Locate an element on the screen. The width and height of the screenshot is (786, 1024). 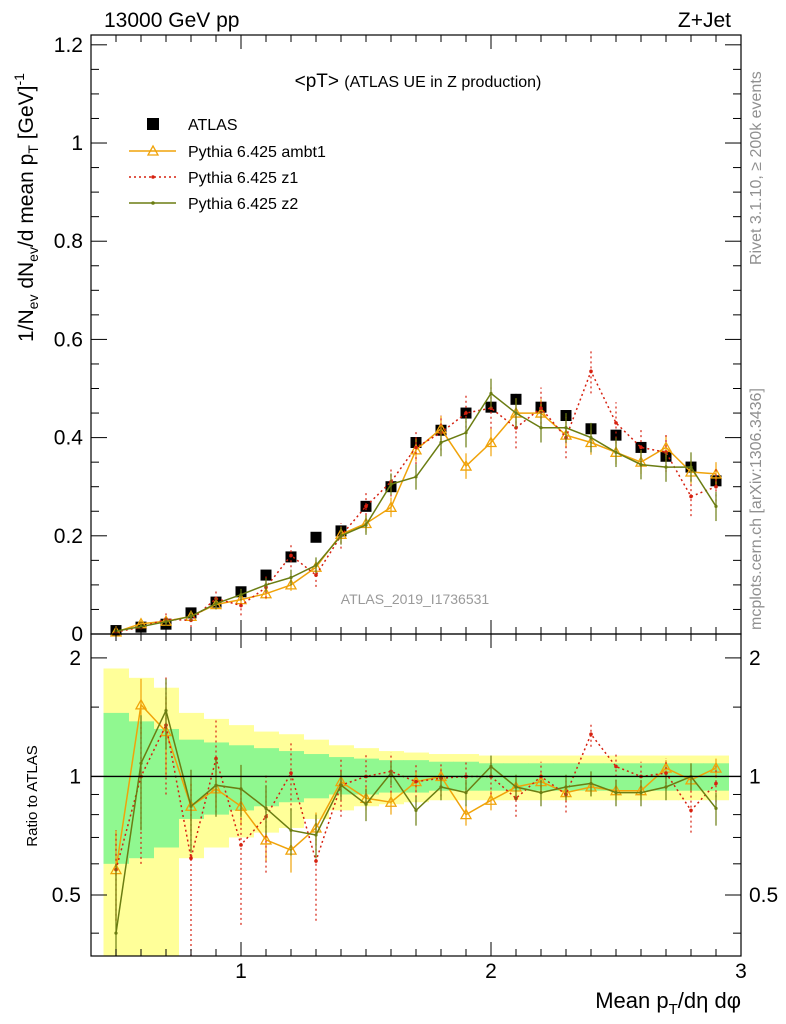
header-beam-label: 13000 GeV pp is located at coordinates (171, 20).